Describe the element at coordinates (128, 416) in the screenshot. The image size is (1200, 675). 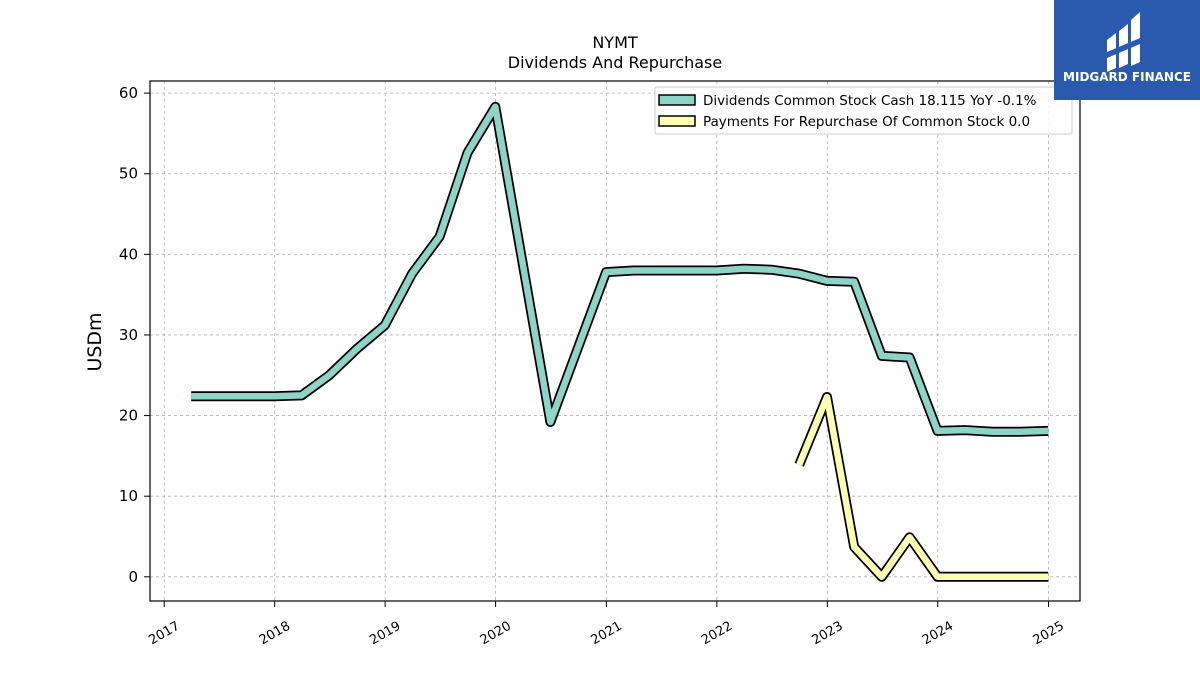
I see `y-tick-label: 20` at that location.